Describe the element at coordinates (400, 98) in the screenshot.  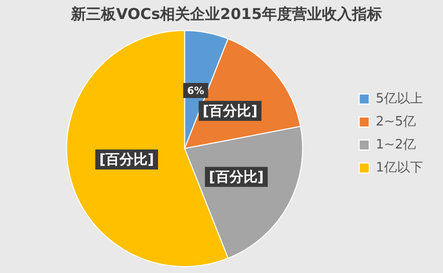
I see `legend-label: 5亿以上` at that location.